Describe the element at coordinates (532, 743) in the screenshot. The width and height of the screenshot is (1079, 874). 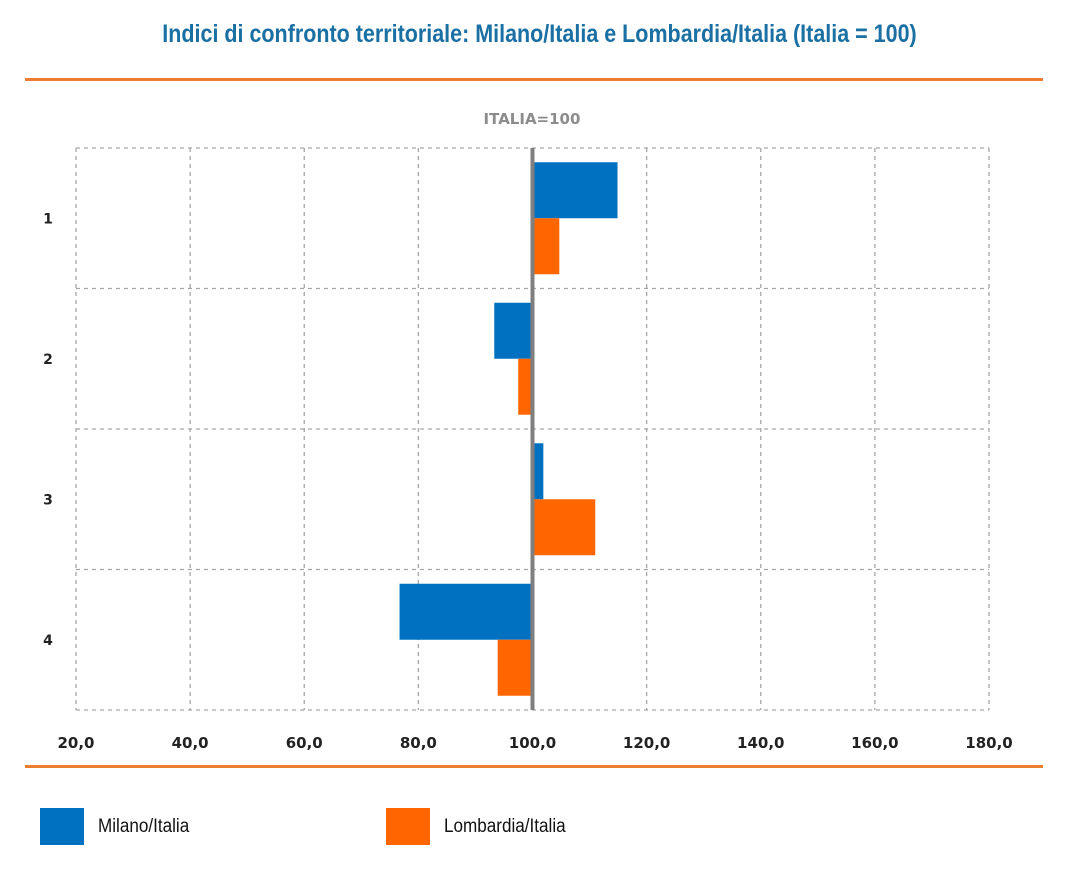
I see `x-tick-label: 100,0` at that location.